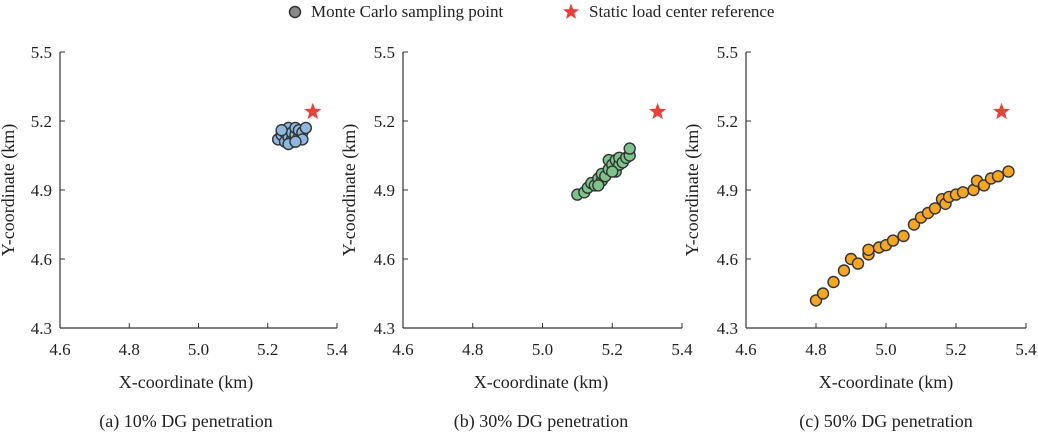 The height and width of the screenshot is (435, 1038). Describe the element at coordinates (571, 11) in the screenshot. I see `star-marker-icon` at that location.